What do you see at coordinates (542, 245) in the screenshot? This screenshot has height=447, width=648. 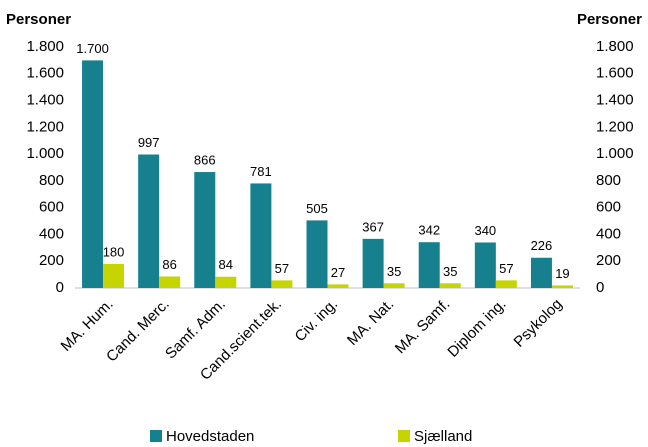 I see `data-label: 226` at bounding box center [542, 245].